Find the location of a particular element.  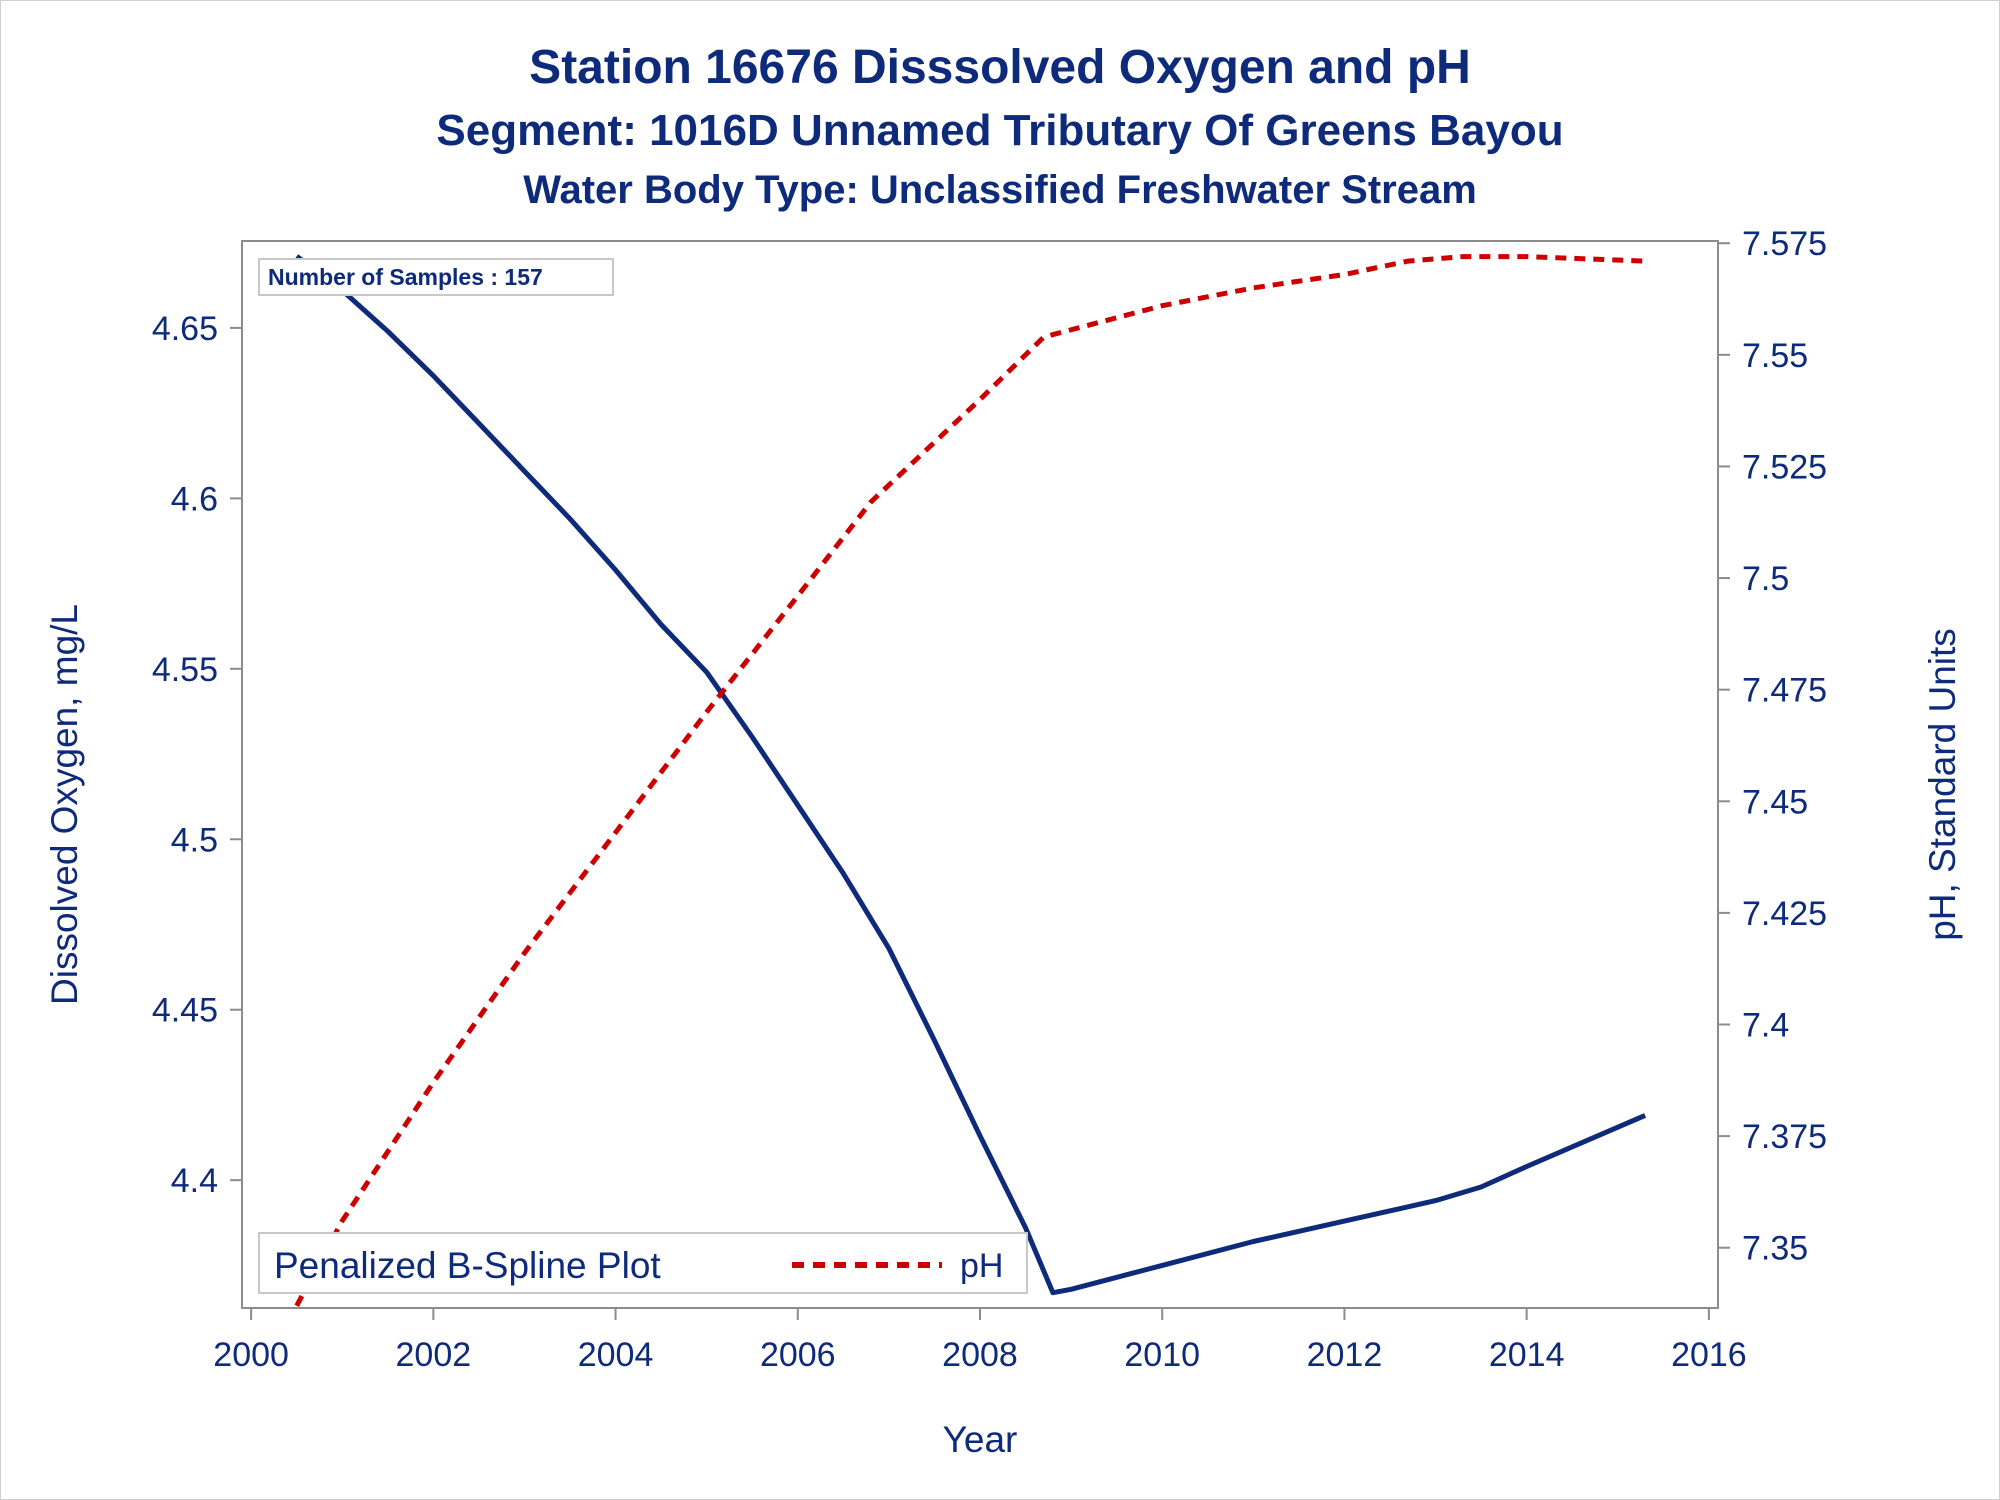

legend: Penalized B-Spline Plot pH is located at coordinates (643, 1263).